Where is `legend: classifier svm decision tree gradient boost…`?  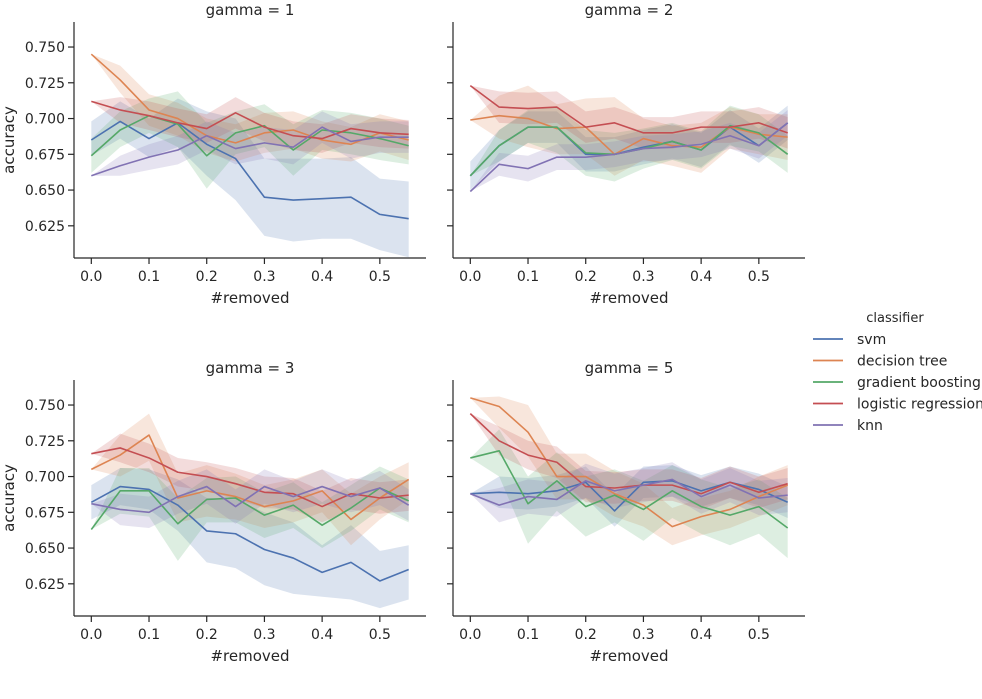
legend: classifier svm decision tree gradient boost… is located at coordinates (897, 372).